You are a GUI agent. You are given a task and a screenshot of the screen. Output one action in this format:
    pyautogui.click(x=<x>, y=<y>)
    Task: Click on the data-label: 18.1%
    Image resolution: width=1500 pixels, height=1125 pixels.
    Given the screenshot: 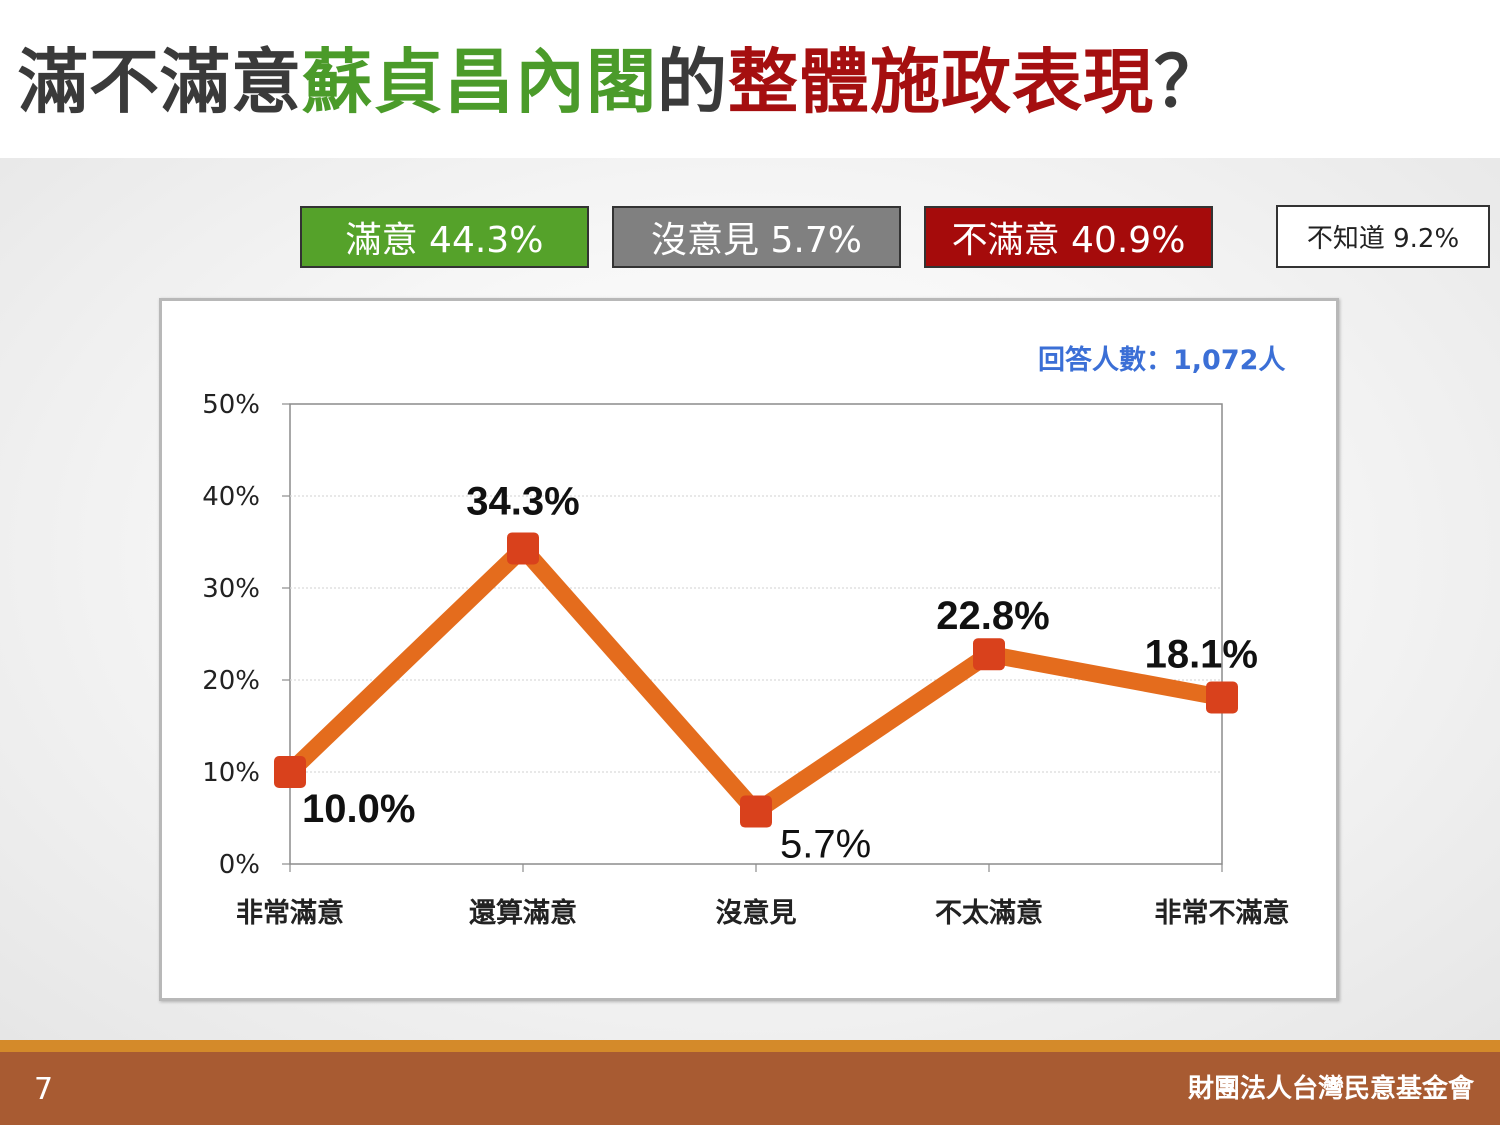 What is the action you would take?
    pyautogui.click(x=1201, y=654)
    